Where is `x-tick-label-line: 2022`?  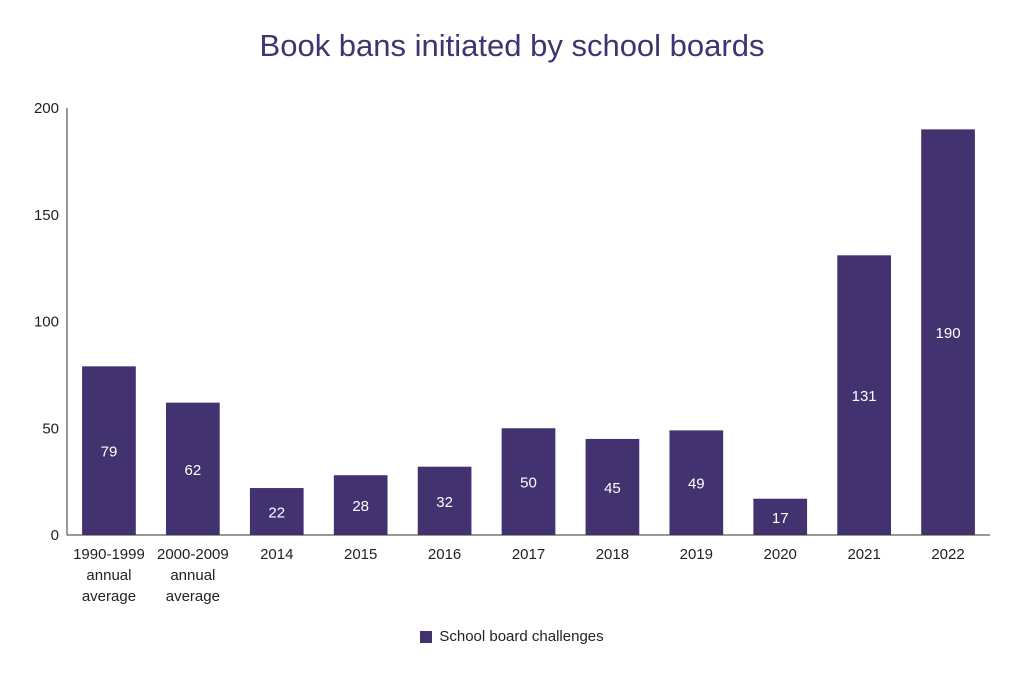 x-tick-label-line: 2022 is located at coordinates (947, 554).